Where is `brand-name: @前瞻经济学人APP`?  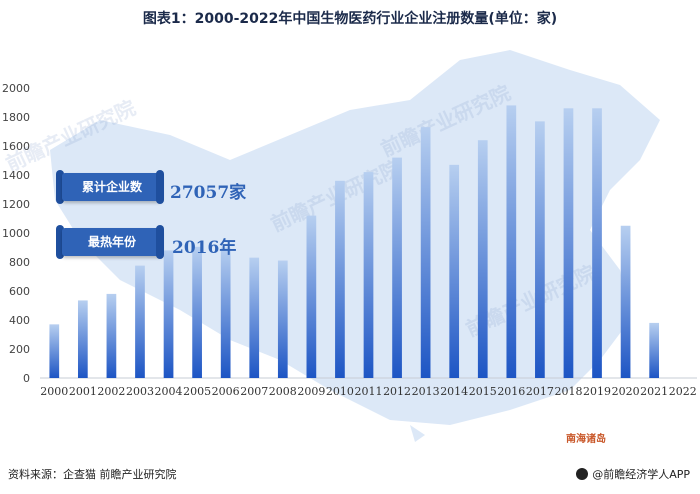
brand-name: @前瞻经济学人APP is located at coordinates (641, 474).